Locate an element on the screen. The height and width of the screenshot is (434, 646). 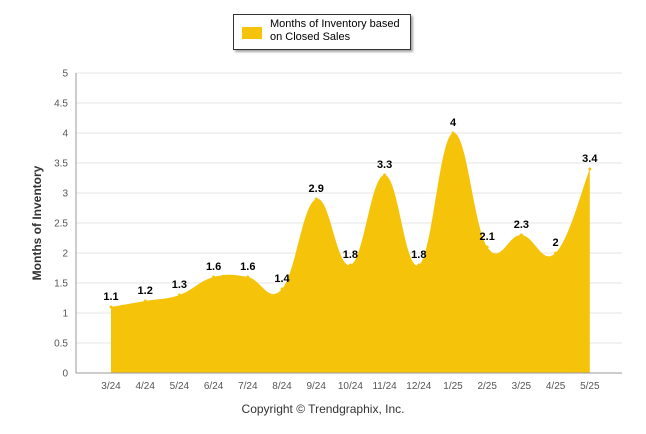
y-axis-label: Months of Inventory is located at coordinates (37, 222).